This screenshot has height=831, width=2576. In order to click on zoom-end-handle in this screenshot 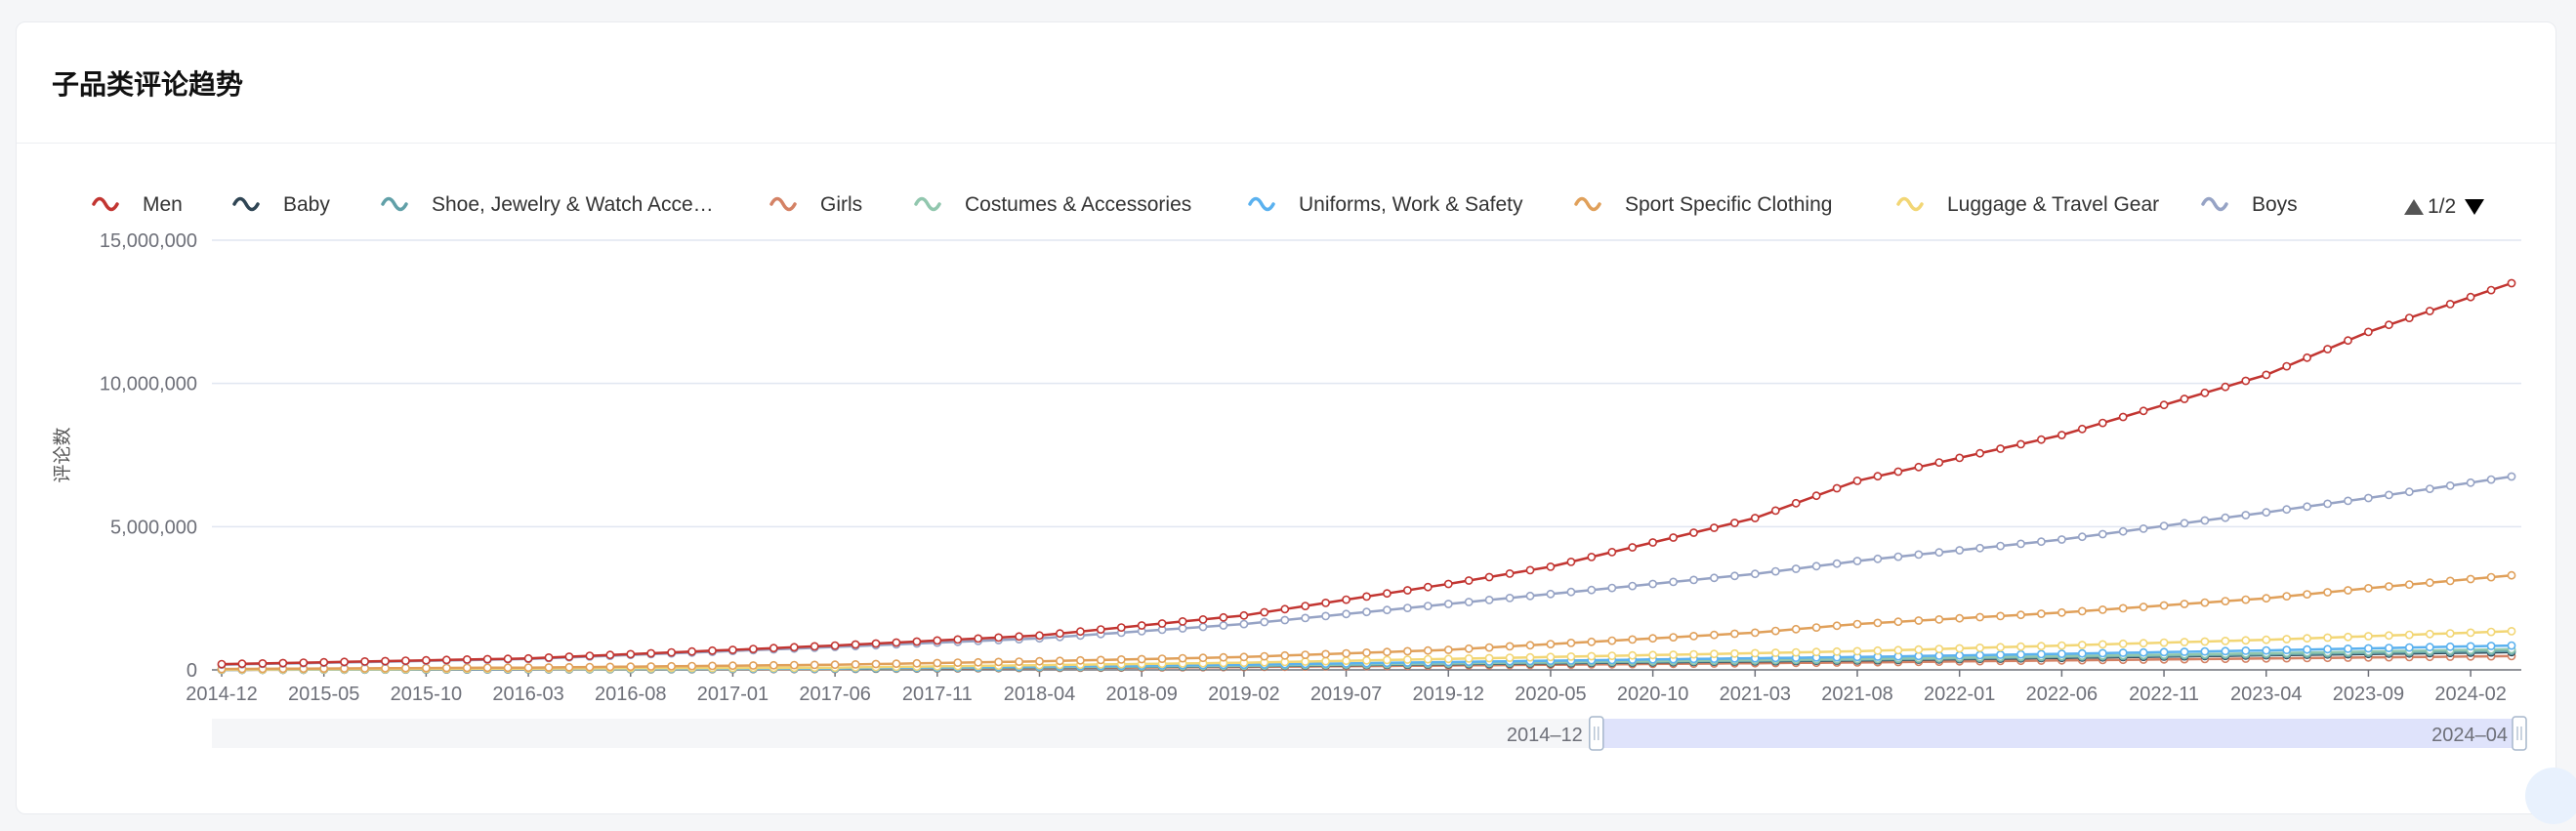, I will do `click(2519, 733)`.